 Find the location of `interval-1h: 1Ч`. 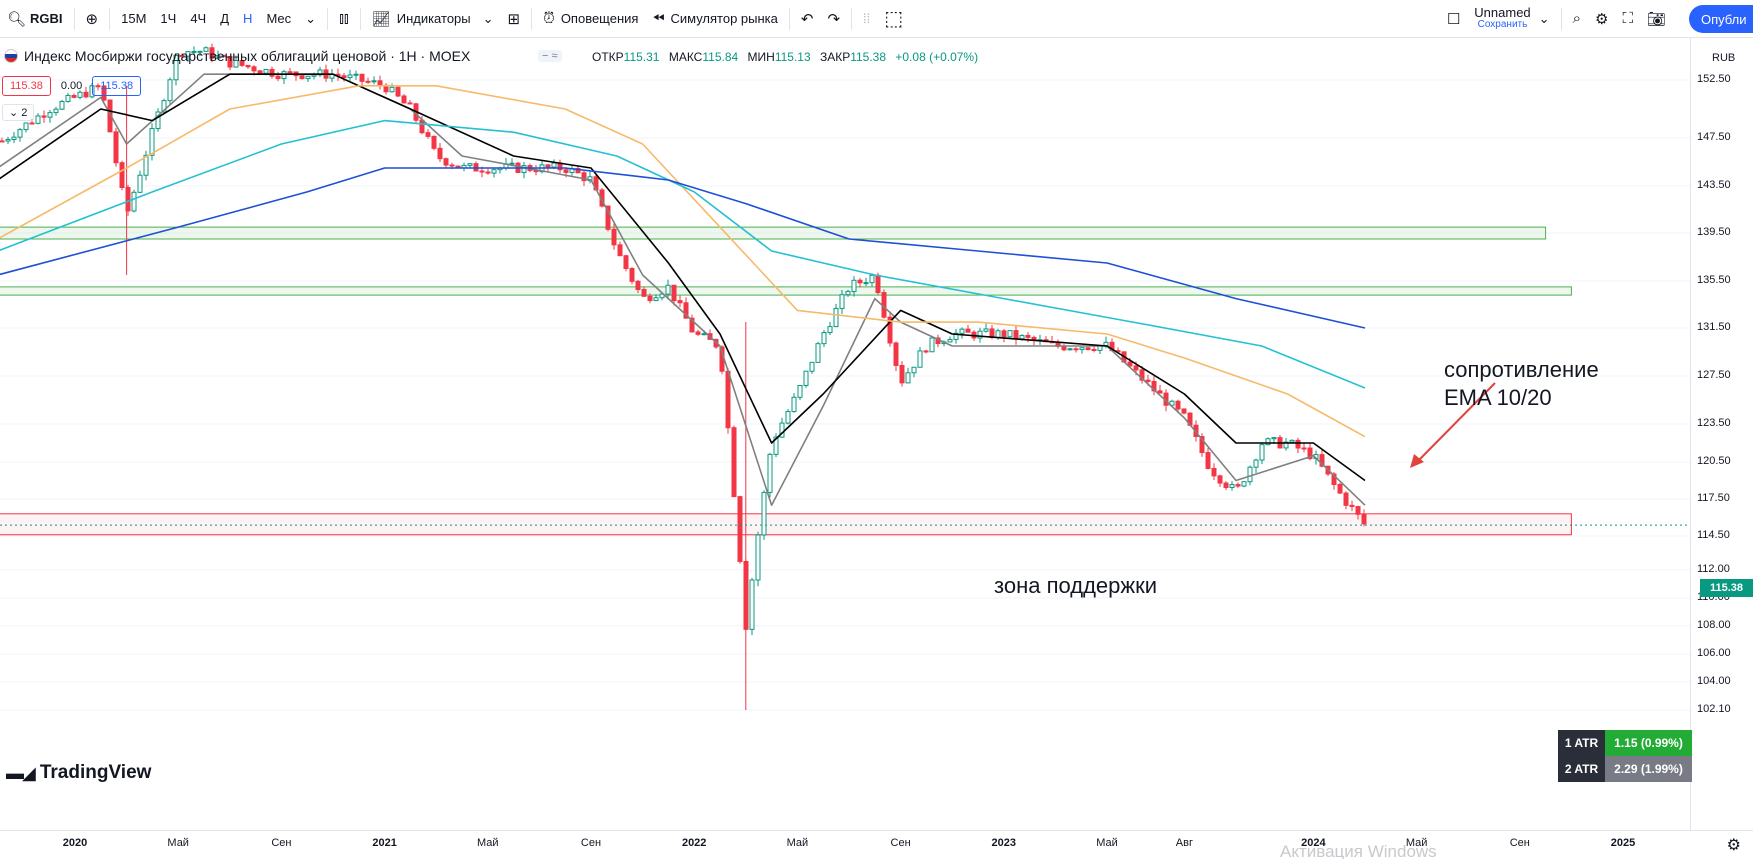

interval-1h: 1Ч is located at coordinates (168, 18).